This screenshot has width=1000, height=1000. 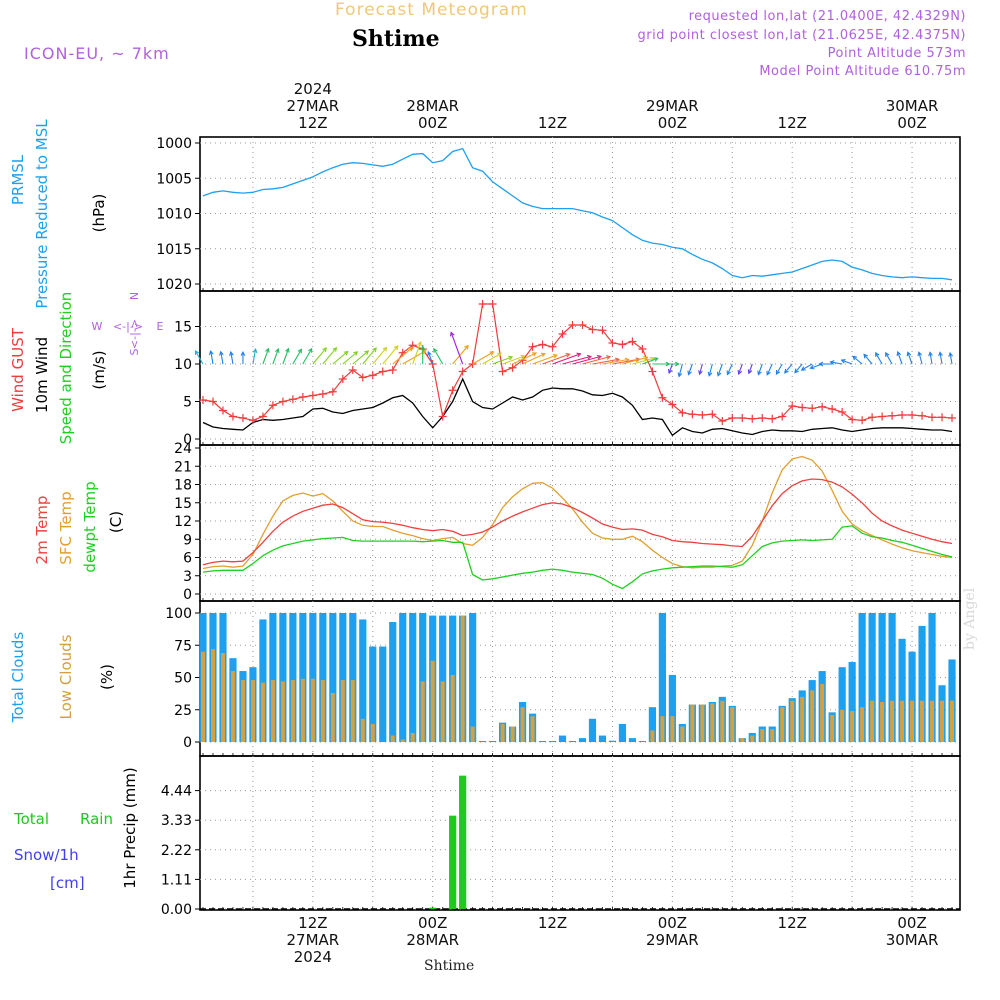 I want to click on dewpt-label: dewpt Temp, so click(x=90, y=526).